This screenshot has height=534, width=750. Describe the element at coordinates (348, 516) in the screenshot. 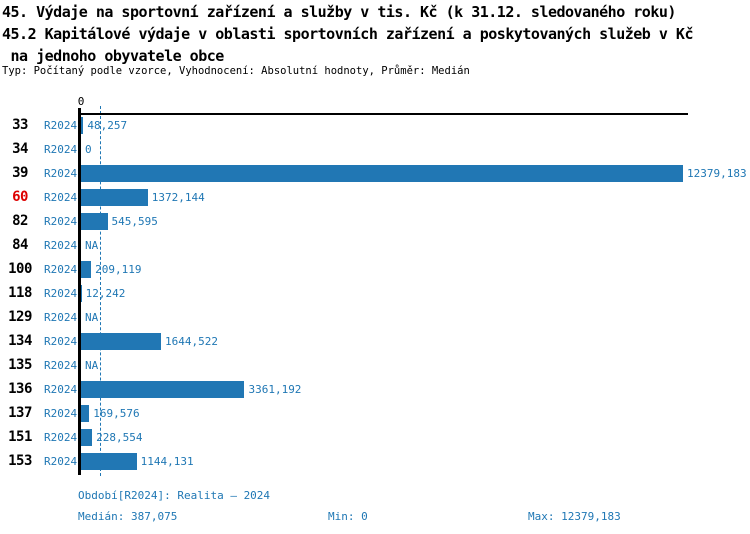

I see `footer-min: Min: 0` at that location.